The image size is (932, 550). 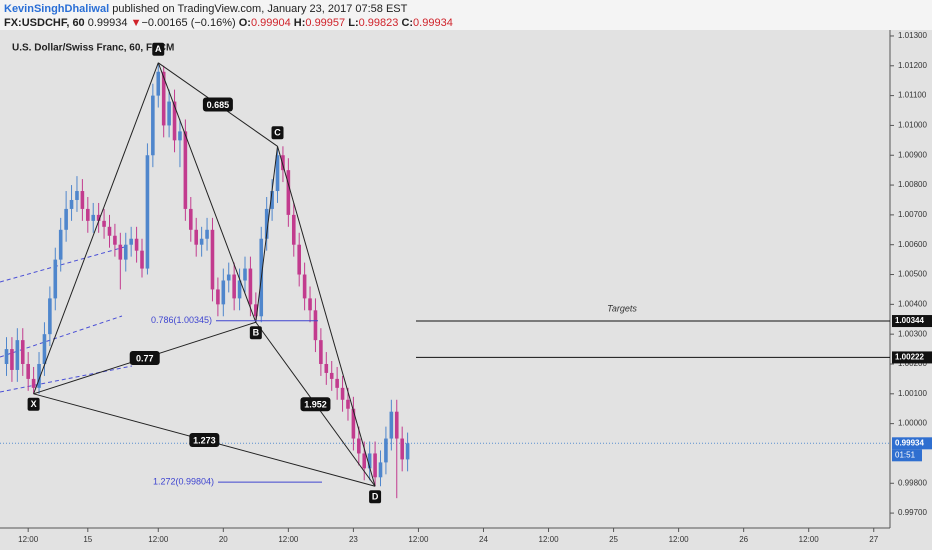 I want to click on y-tick-label: 1.00200, so click(x=912, y=363).